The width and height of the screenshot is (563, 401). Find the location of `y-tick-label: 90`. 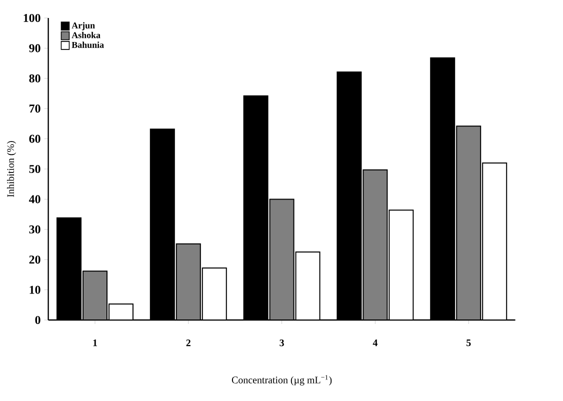

y-tick-label: 90 is located at coordinates (34, 48).